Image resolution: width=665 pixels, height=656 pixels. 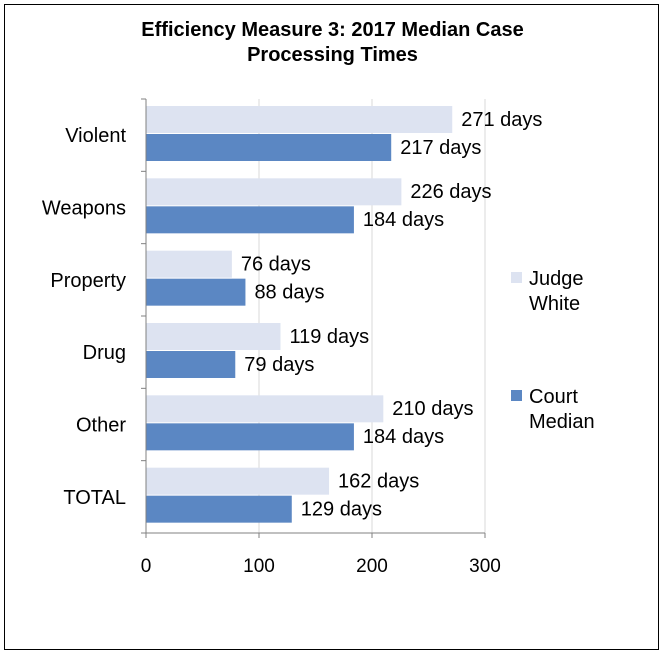 What do you see at coordinates (403, 437) in the screenshot?
I see `data-label-other-series-1: 184 days` at bounding box center [403, 437].